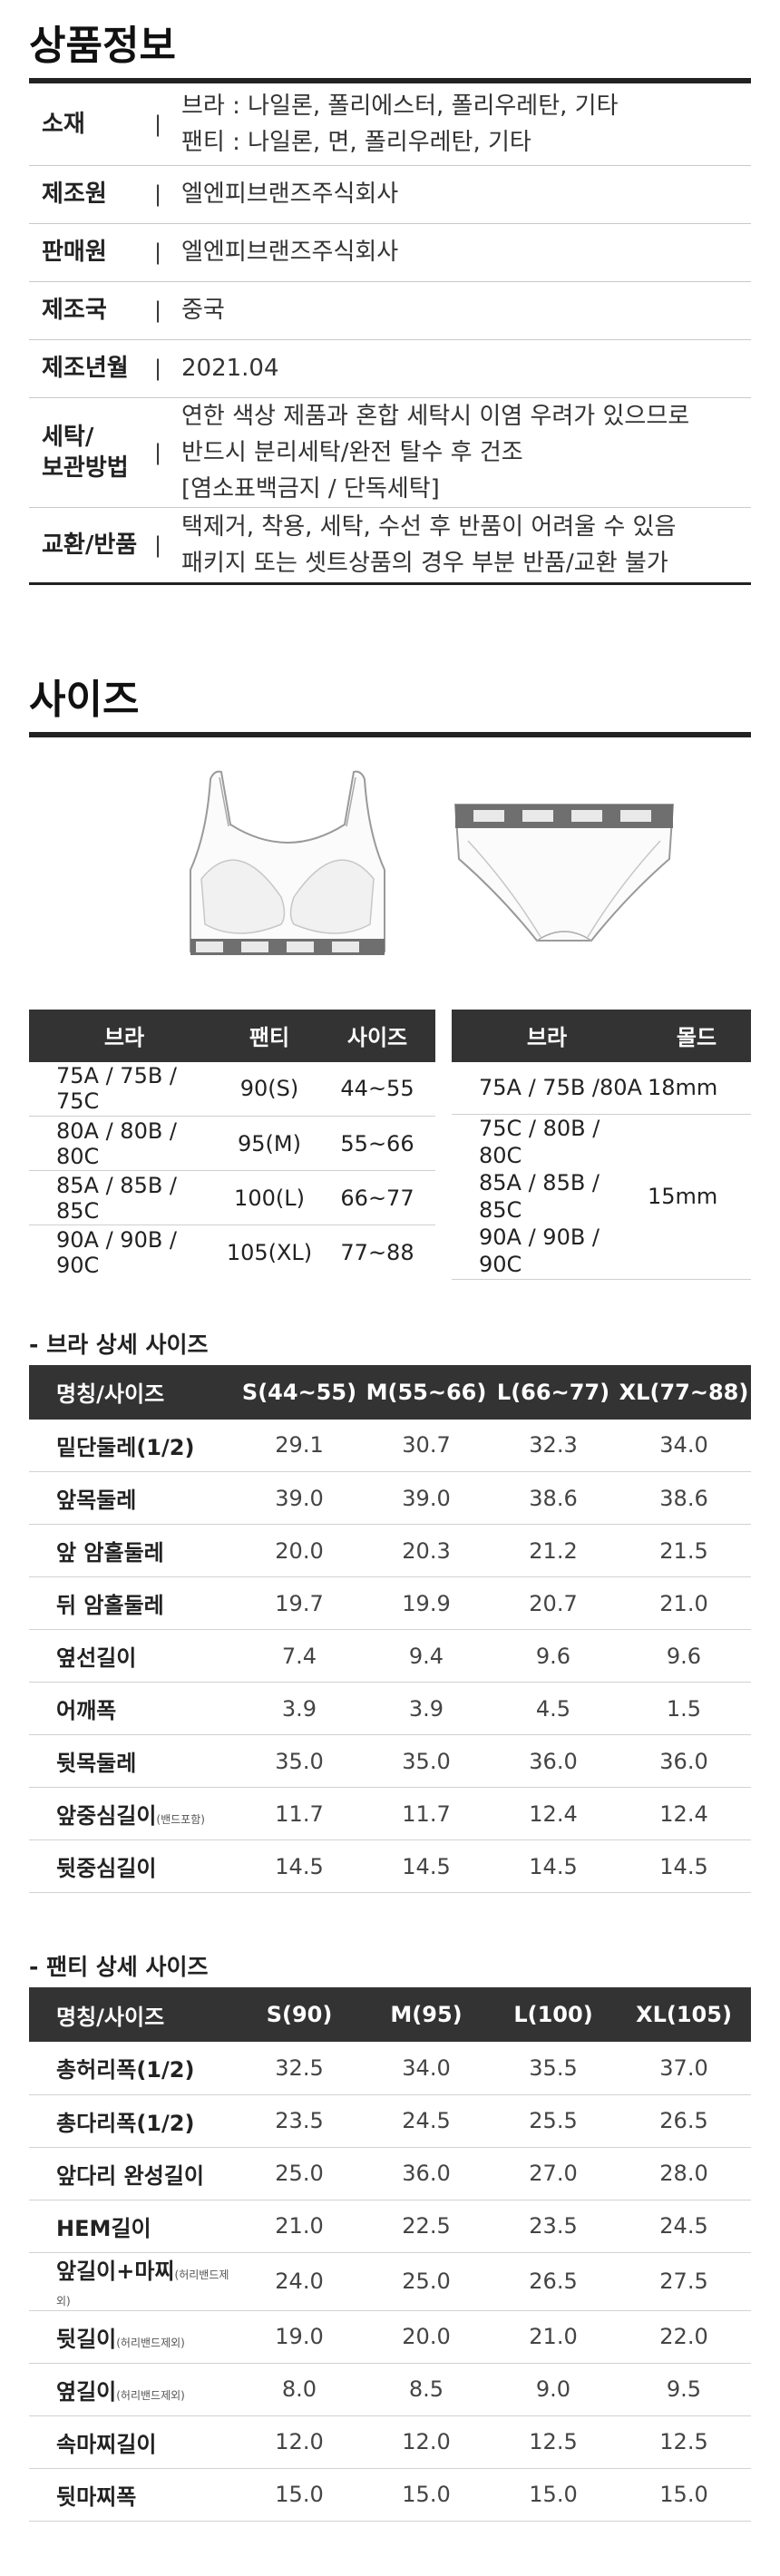  I want to click on panty_detail-value-cell: 22.5, so click(426, 2226).